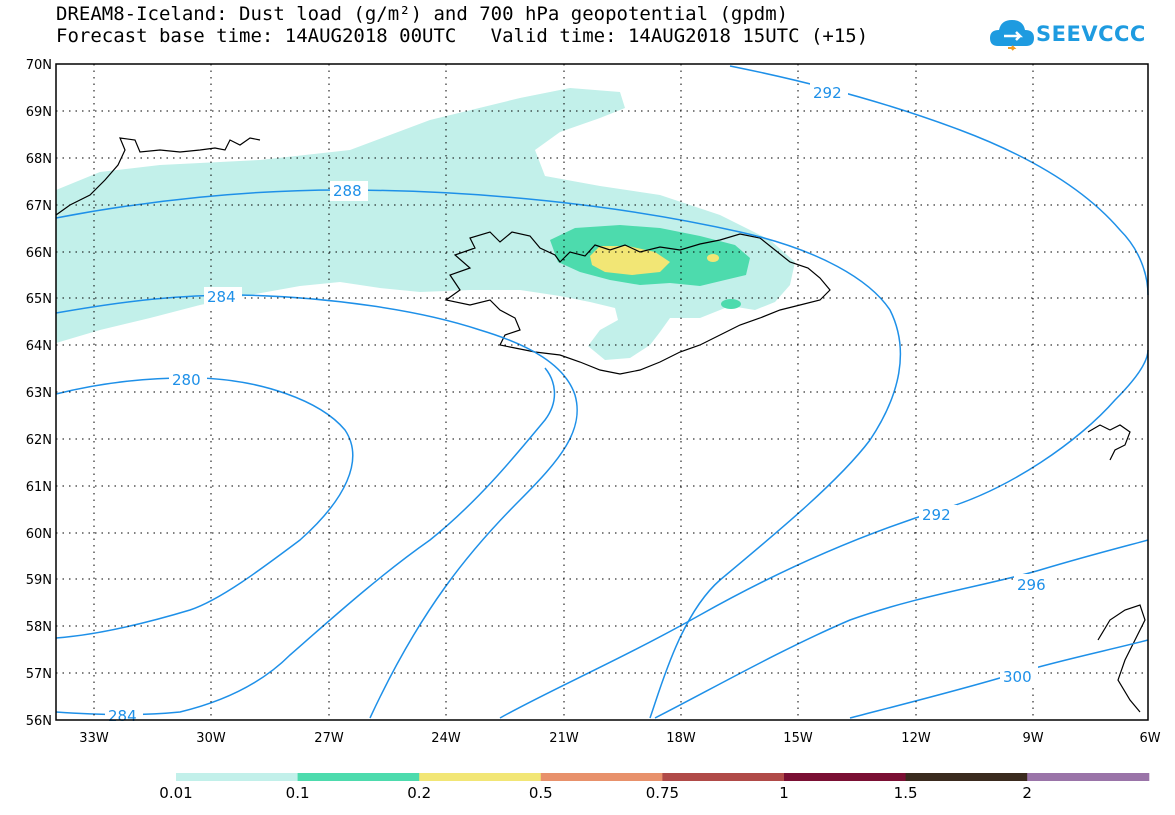 The image size is (1175, 815). I want to click on legend-tick-label: 0.01, so click(176, 793).